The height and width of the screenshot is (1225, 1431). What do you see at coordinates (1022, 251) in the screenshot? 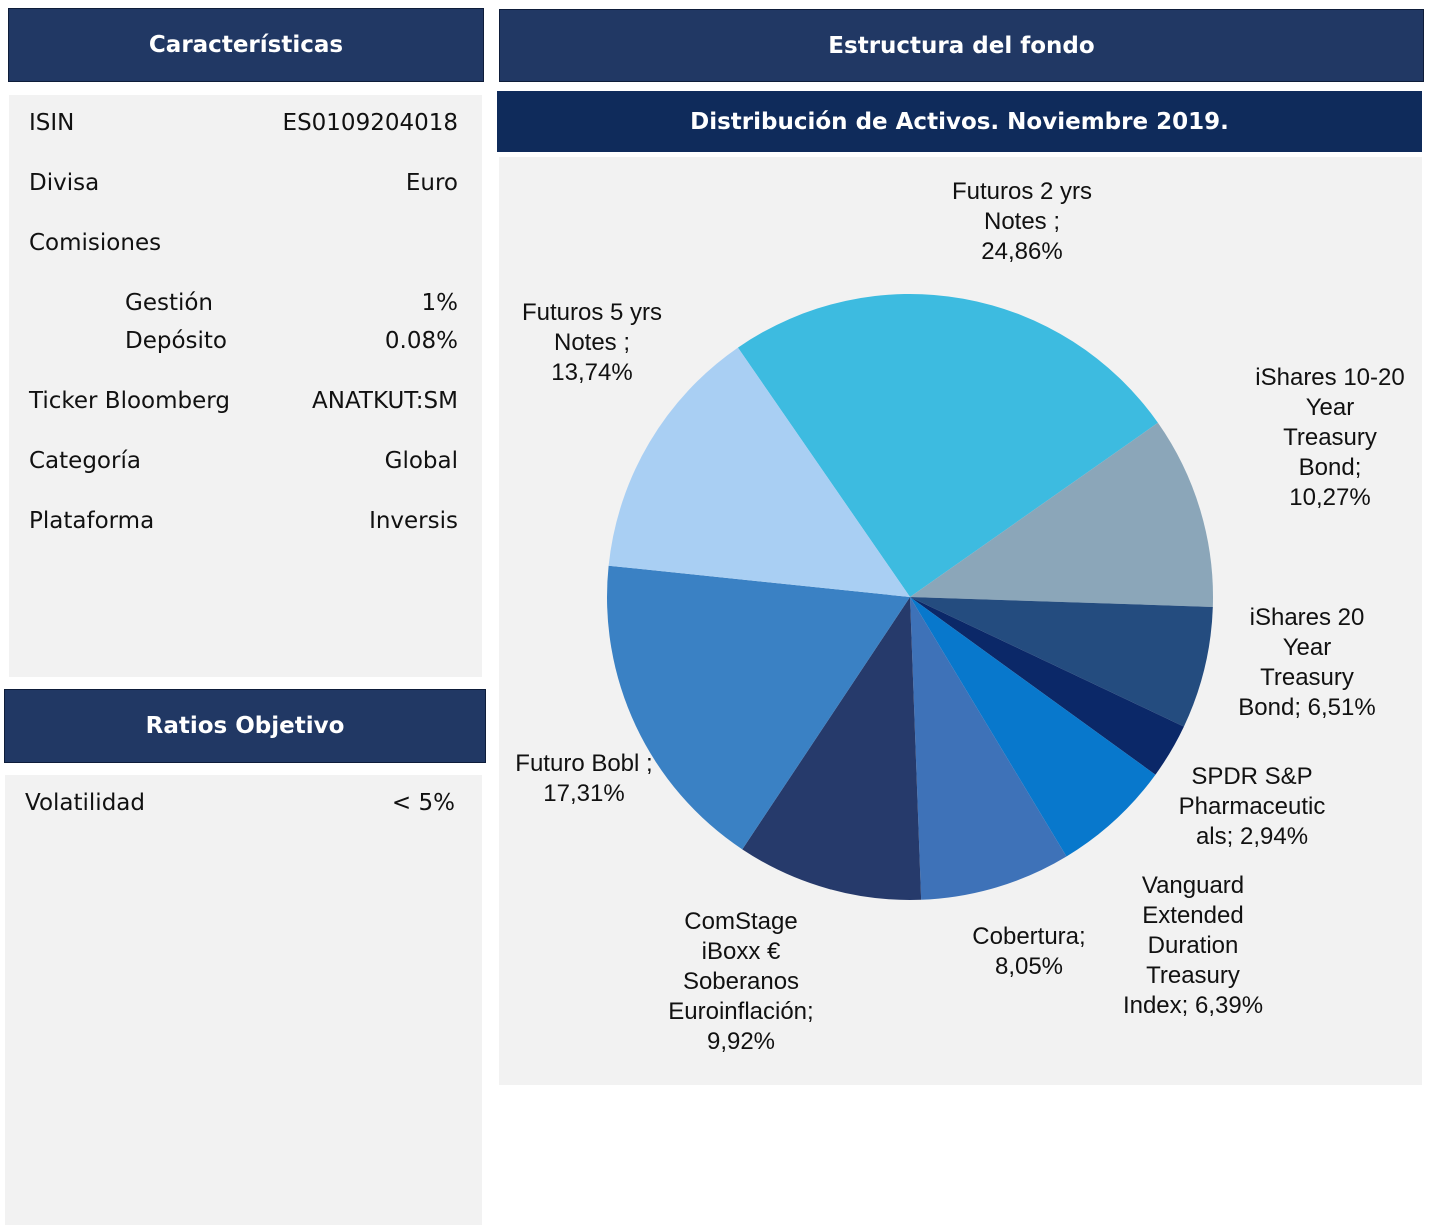
I see `pie-label-value: 24,86%` at bounding box center [1022, 251].